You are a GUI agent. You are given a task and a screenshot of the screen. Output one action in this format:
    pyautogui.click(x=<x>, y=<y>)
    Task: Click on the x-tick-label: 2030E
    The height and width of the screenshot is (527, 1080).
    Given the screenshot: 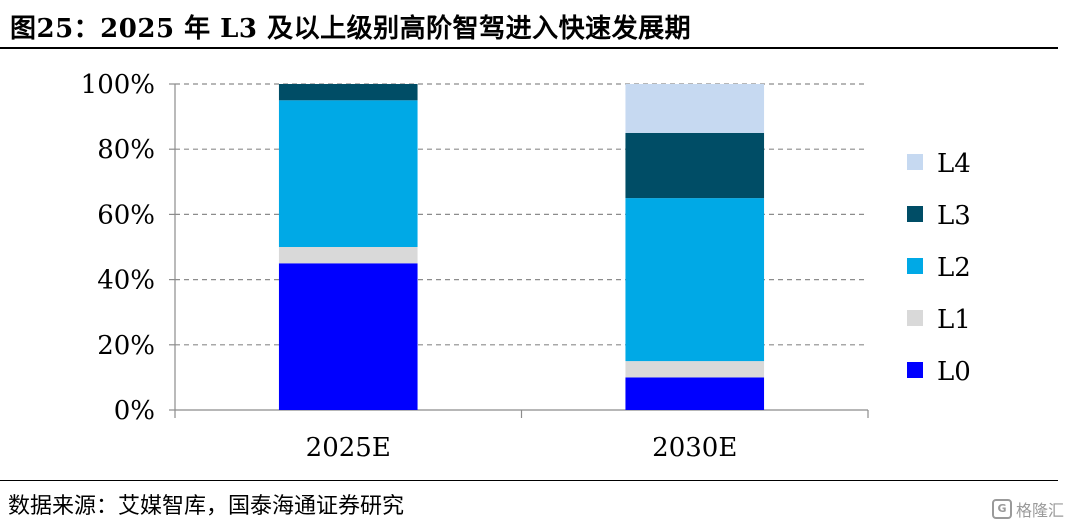 What is the action you would take?
    pyautogui.click(x=694, y=448)
    